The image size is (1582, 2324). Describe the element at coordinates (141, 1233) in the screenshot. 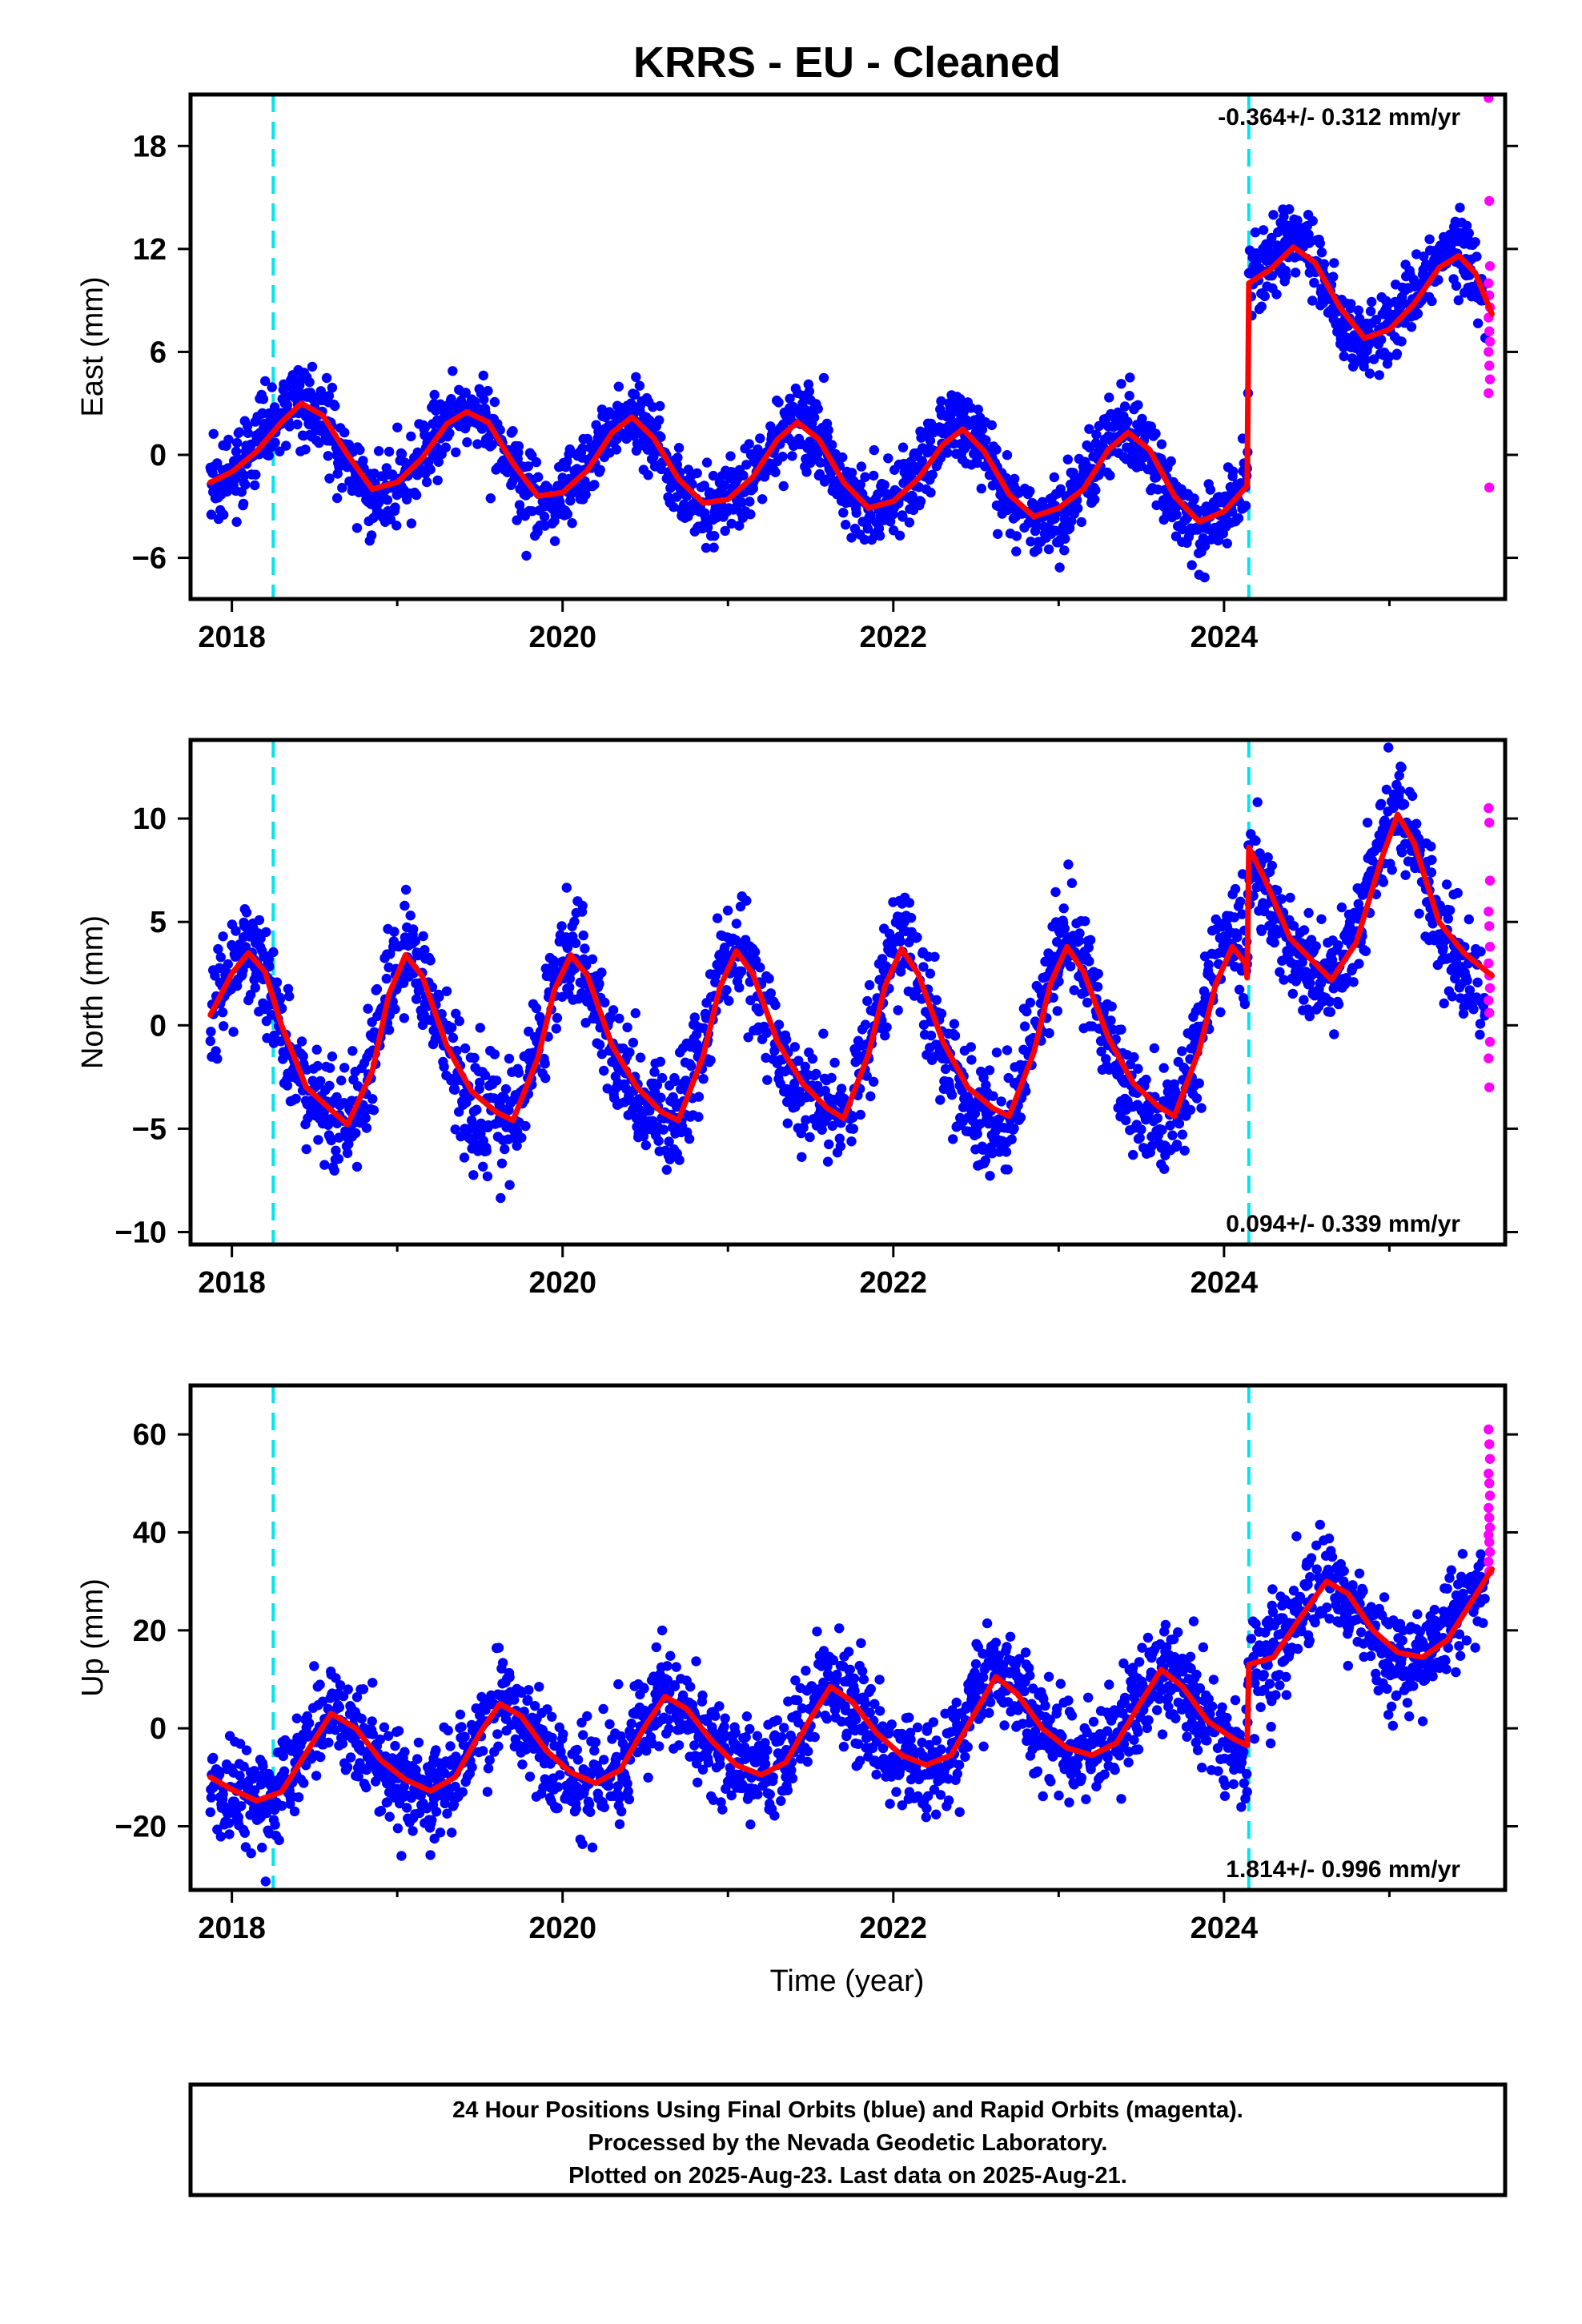

I see `north-ytick-label: −10` at that location.